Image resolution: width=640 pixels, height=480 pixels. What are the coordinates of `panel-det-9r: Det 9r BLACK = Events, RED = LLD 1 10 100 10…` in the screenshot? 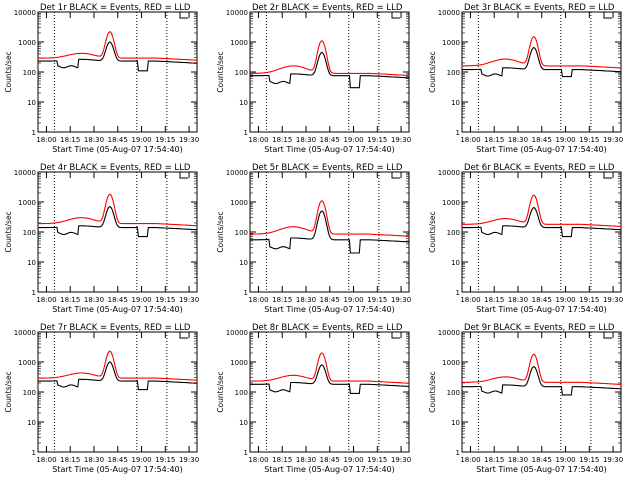 It's located at (525, 398).